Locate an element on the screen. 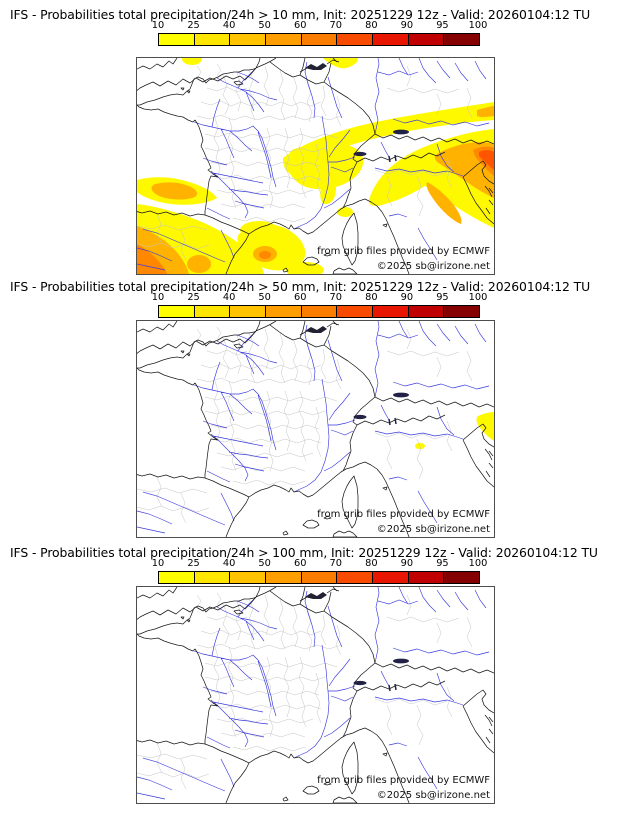 Image resolution: width=630 pixels, height=828 pixels. map-3-svg is located at coordinates (315, 695).